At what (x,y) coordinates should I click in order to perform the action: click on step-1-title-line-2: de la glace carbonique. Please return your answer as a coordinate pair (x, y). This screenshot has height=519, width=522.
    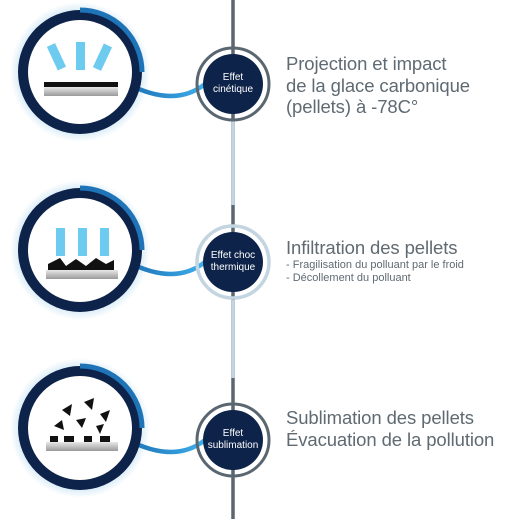
    Looking at the image, I should click on (378, 85).